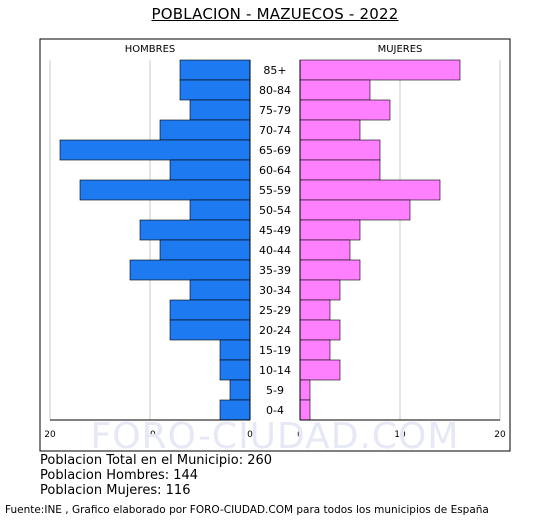 The image size is (550, 520). I want to click on tick-label-female-20: 20, so click(500, 435).